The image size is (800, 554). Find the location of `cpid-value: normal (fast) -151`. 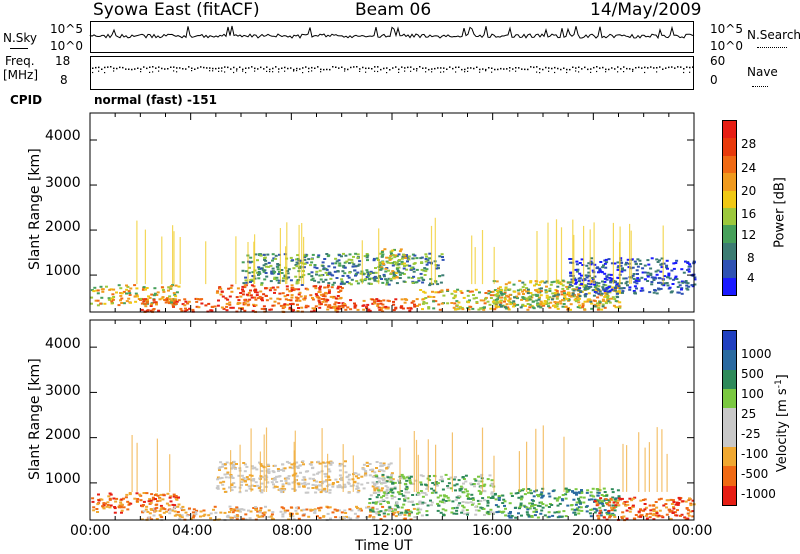

cpid-value: normal (fast) -151 is located at coordinates (155, 100).